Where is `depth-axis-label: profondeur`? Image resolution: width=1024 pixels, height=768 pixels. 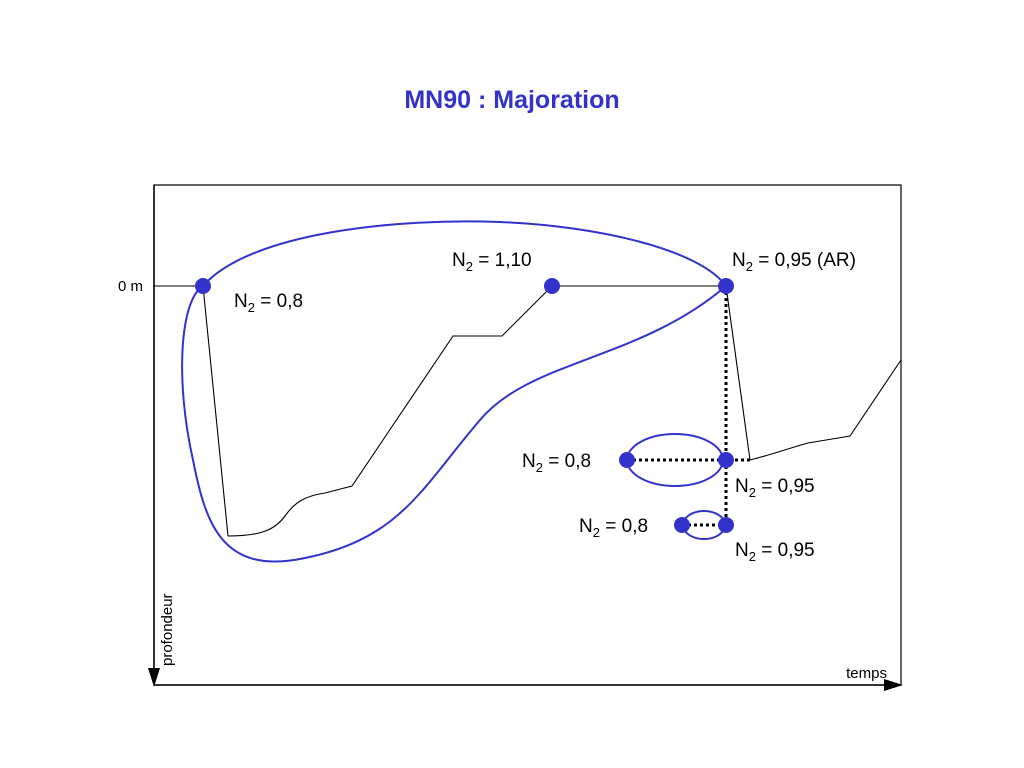 depth-axis-label: profondeur is located at coordinates (167, 629).